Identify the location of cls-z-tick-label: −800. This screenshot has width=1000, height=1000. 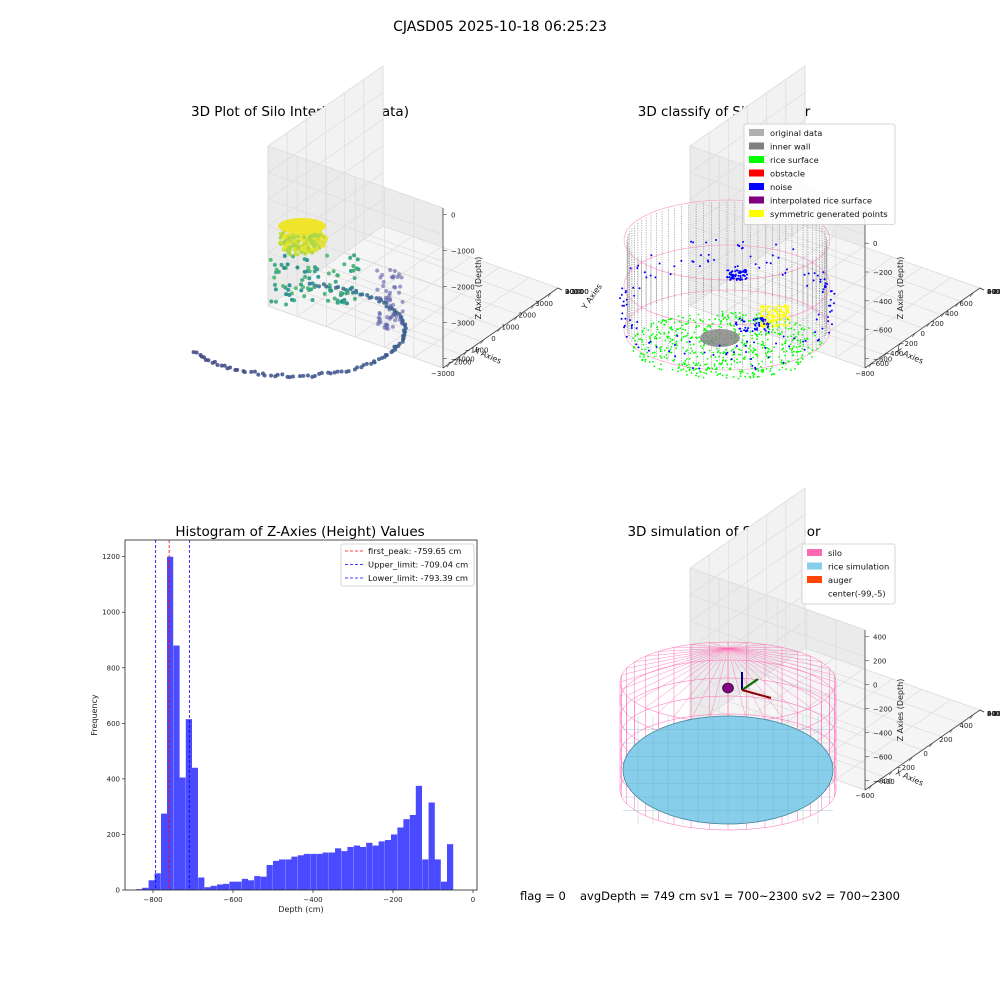
(882, 359).